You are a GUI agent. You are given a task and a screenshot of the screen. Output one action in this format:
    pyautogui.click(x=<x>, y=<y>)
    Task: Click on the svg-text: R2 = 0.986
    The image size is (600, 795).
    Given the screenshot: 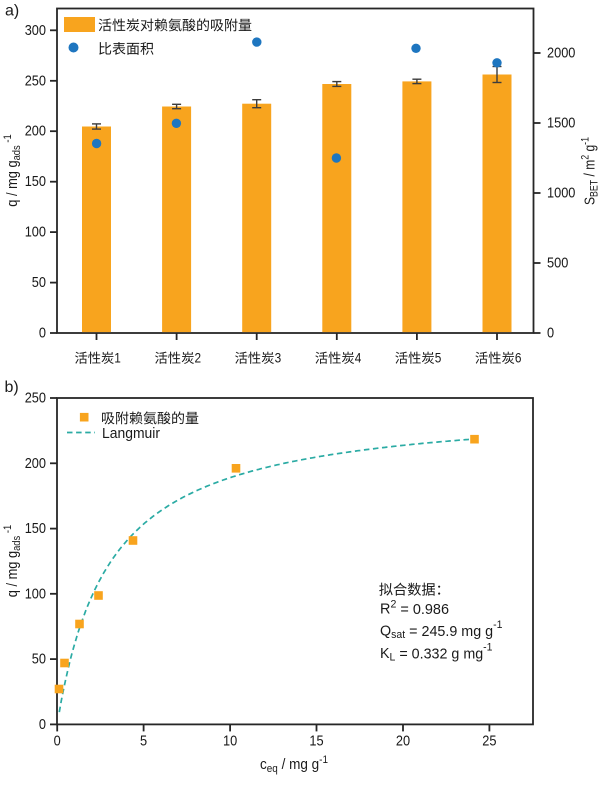 What is the action you would take?
    pyautogui.click(x=414, y=608)
    